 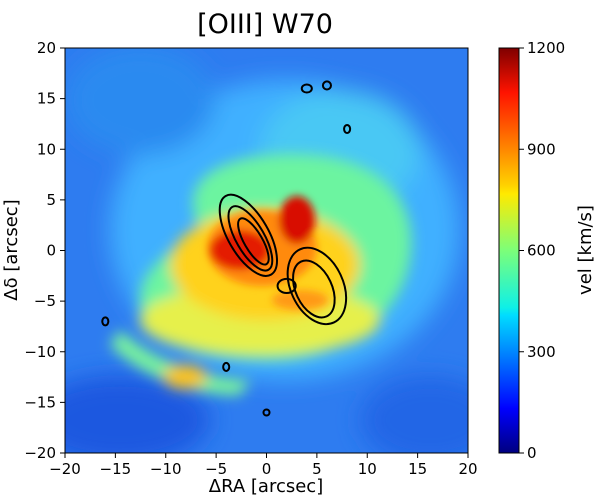 I want to click on colorbar-tick-label: 900, so click(x=541, y=149).